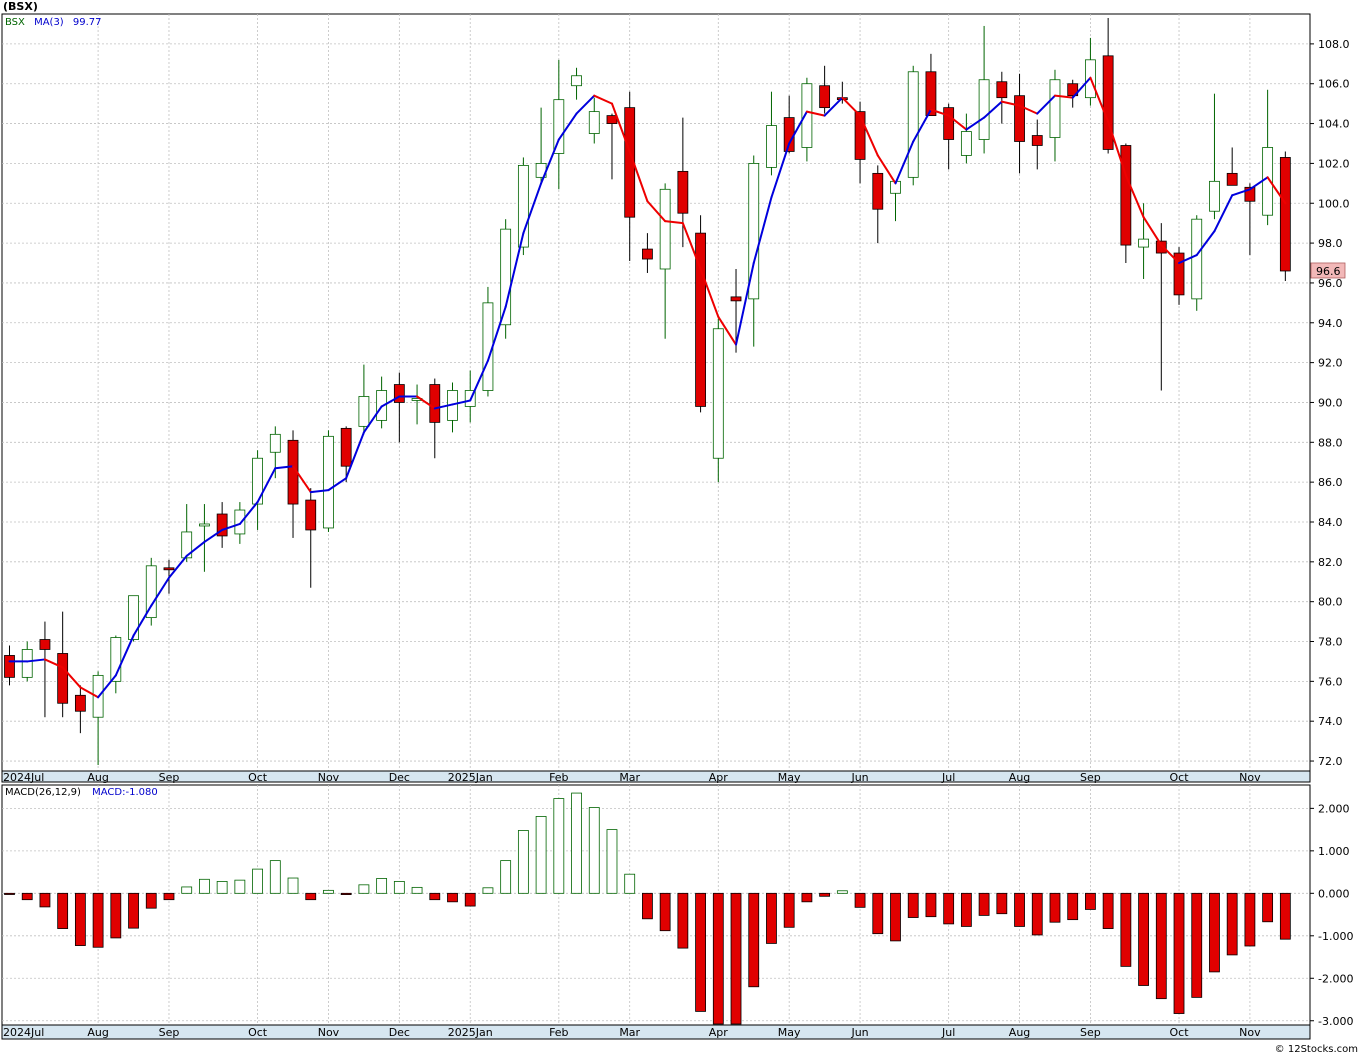 Image resolution: width=1360 pixels, height=1056 pixels. Describe the element at coordinates (1090, 1032) in the screenshot. I see `macd-month-label: Sep` at that location.